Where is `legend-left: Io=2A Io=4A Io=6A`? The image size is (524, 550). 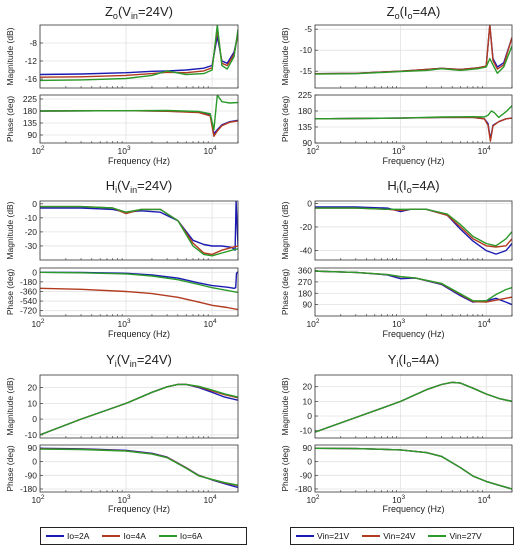 legend-left: Io=2A Io=4A Io=6A is located at coordinates (143, 536).